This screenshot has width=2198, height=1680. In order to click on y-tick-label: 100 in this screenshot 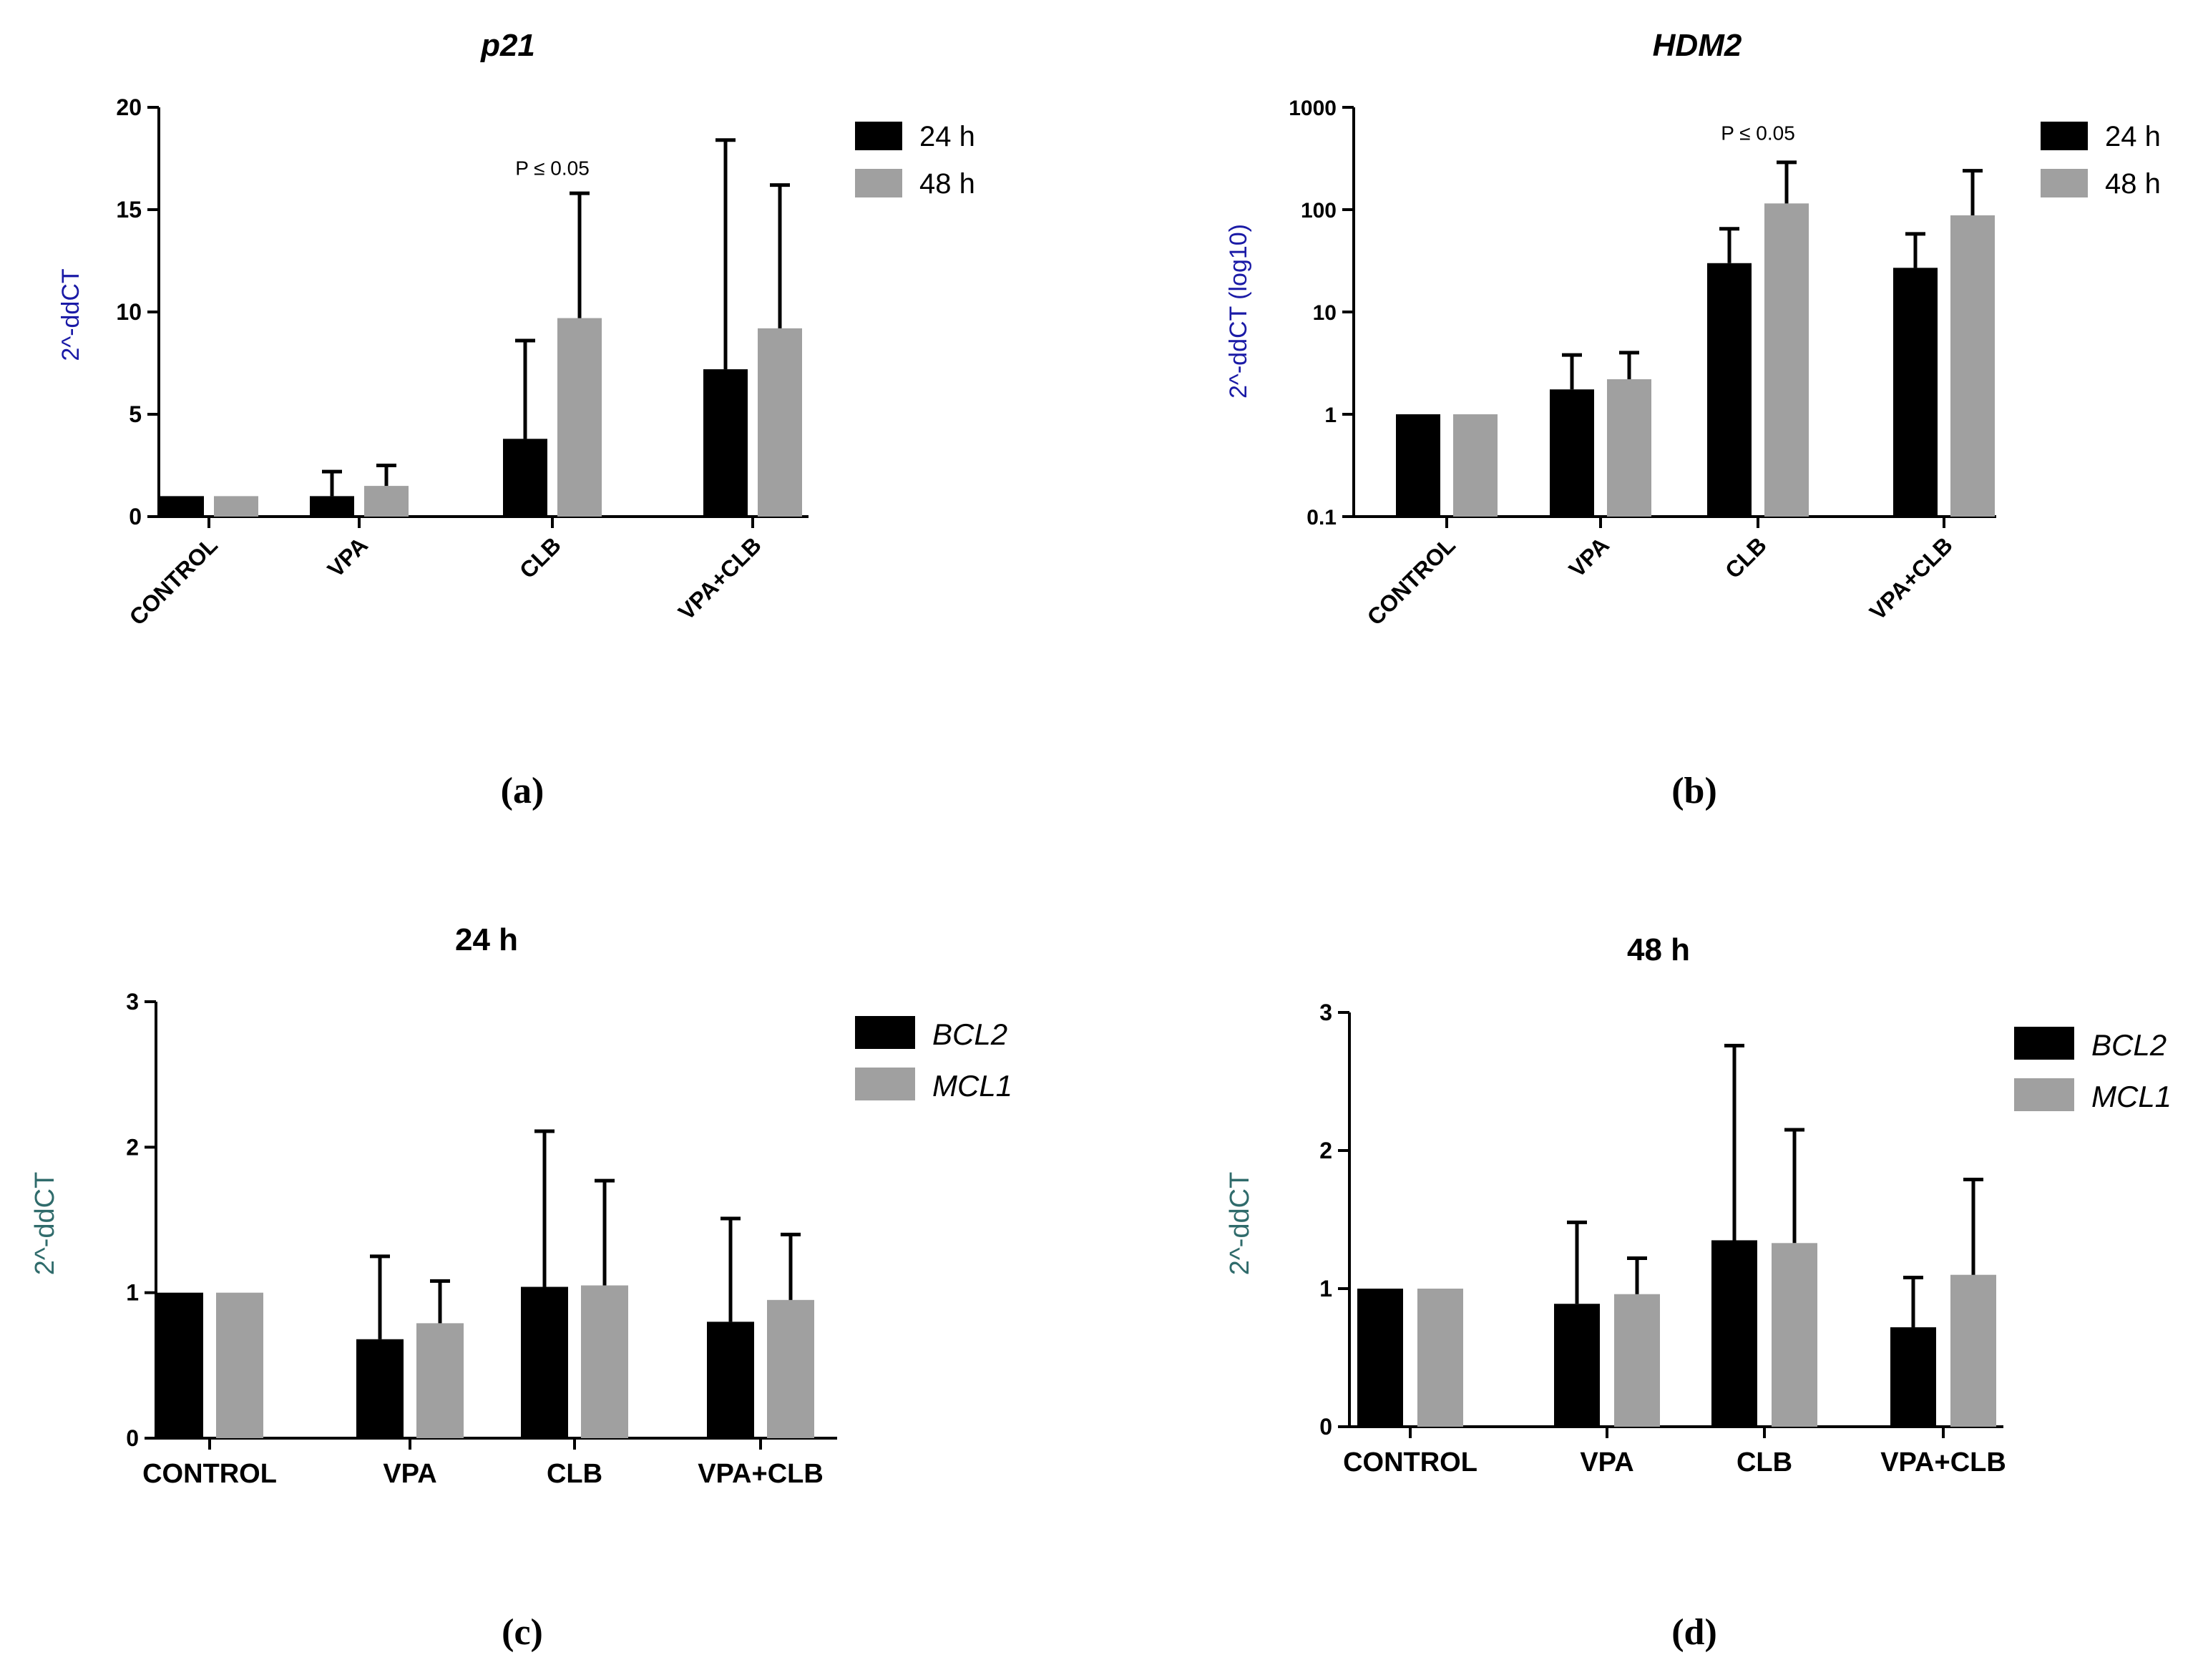, I will do `click(1319, 211)`.